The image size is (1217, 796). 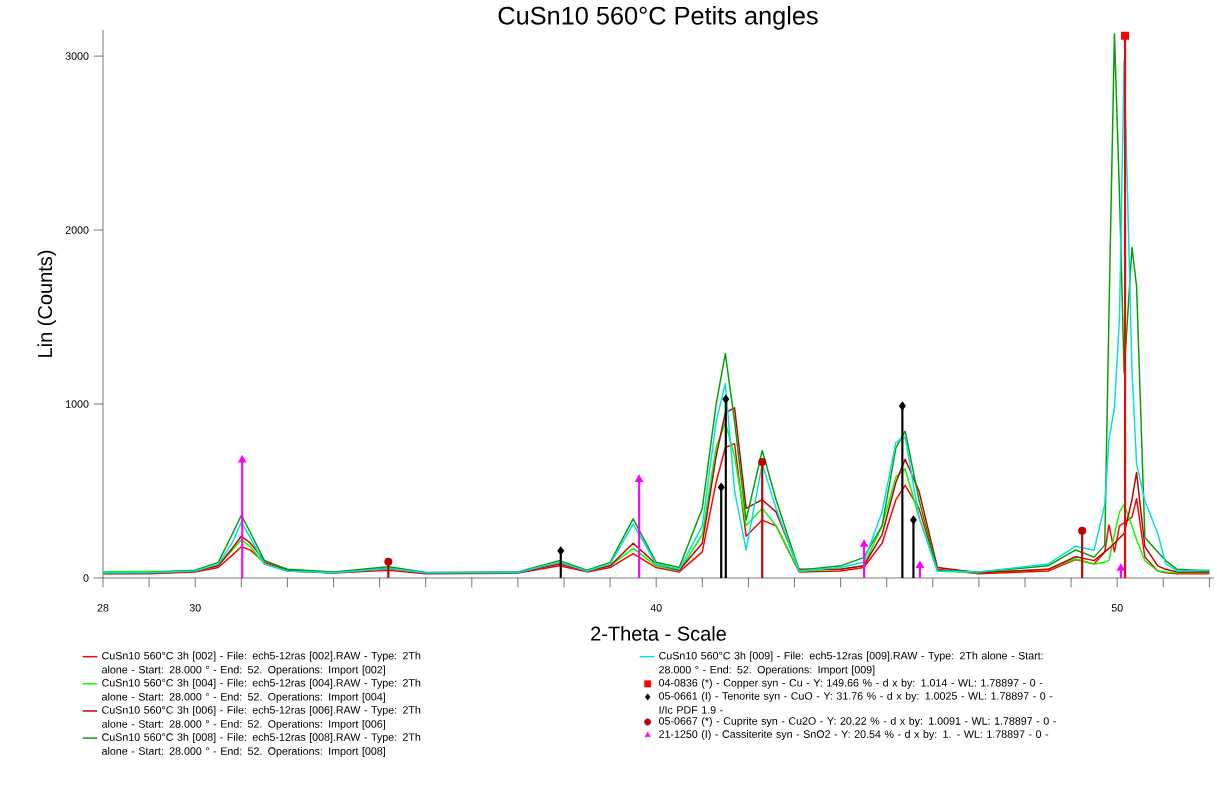 I want to click on x-tick-label: 28, so click(x=103, y=608).